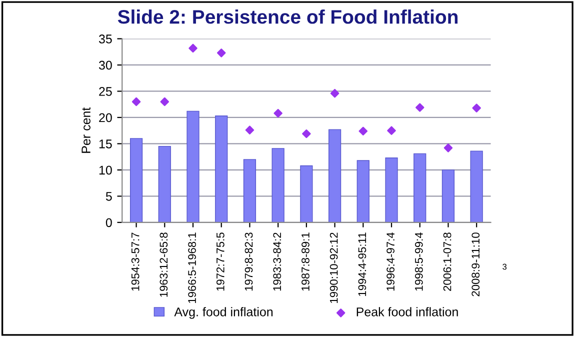 The width and height of the screenshot is (576, 337). I want to click on y-axis-title: Per cent, so click(86, 130).